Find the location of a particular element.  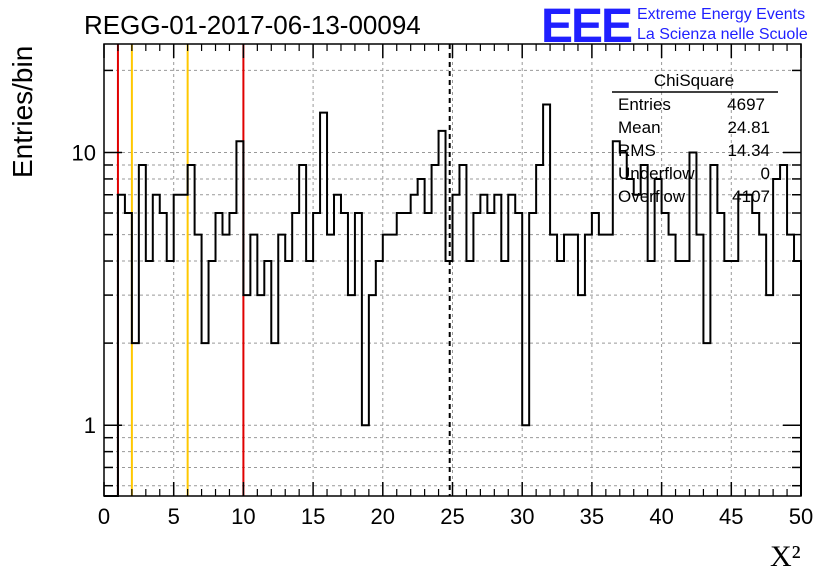

x-tick-label: 40 is located at coordinates (661, 516).